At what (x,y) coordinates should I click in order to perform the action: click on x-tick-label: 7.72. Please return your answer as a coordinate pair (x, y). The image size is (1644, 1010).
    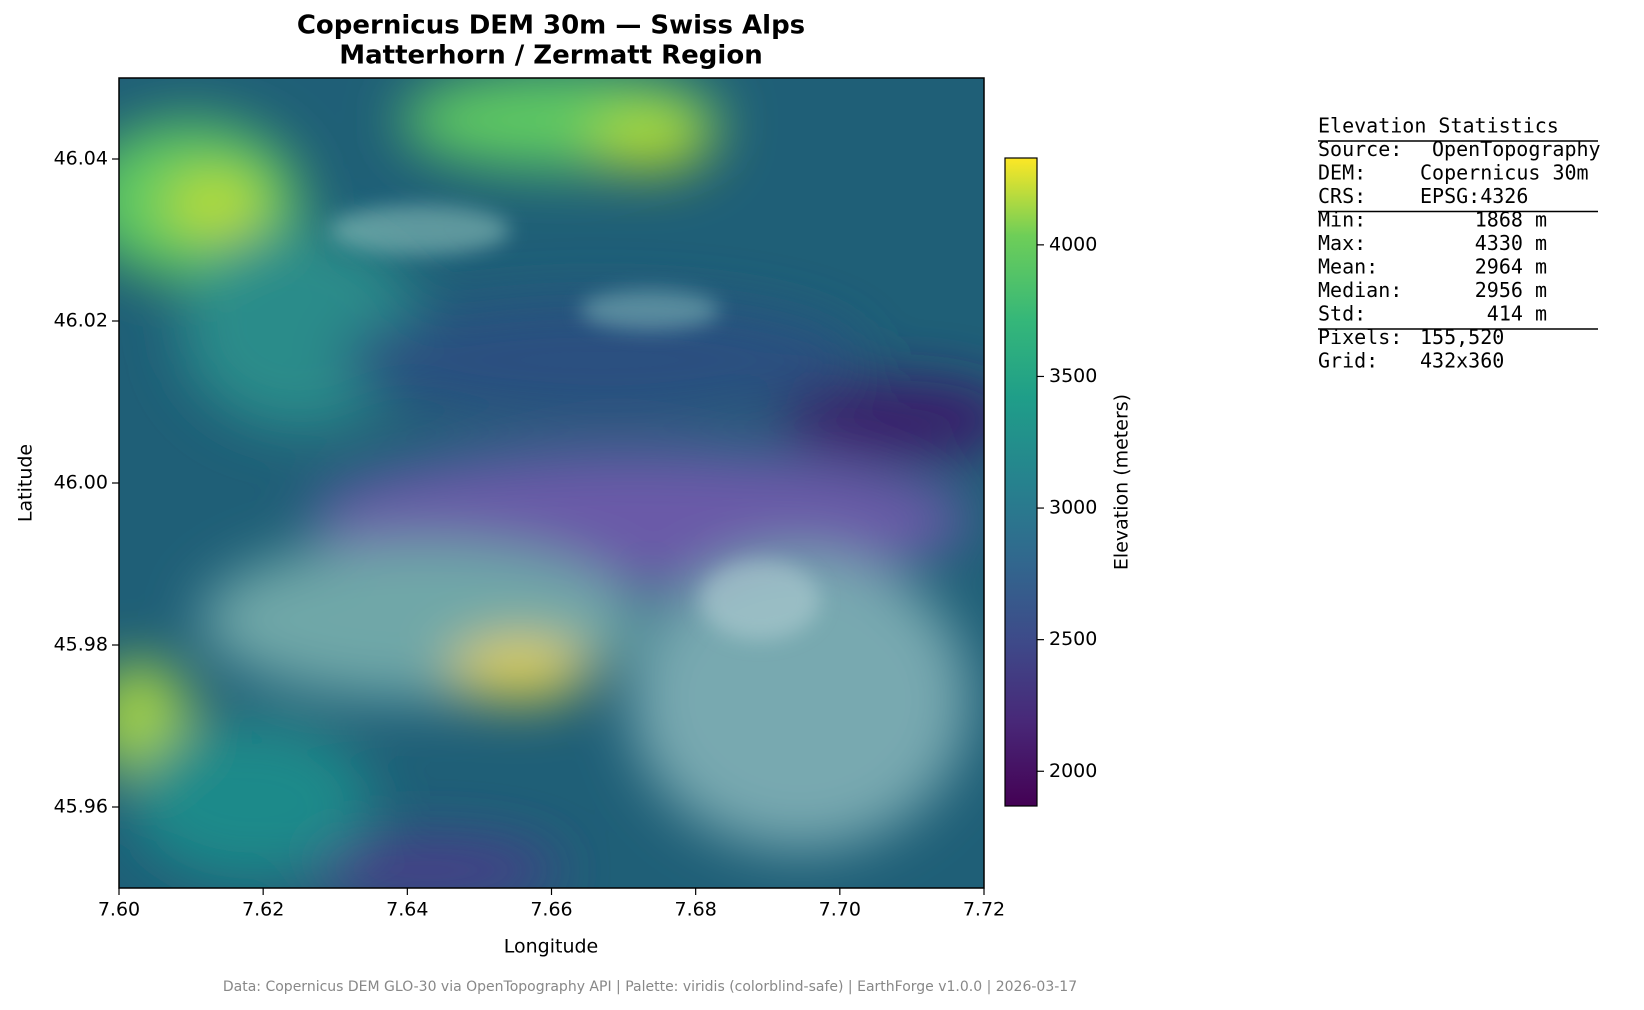
    Looking at the image, I should click on (984, 910).